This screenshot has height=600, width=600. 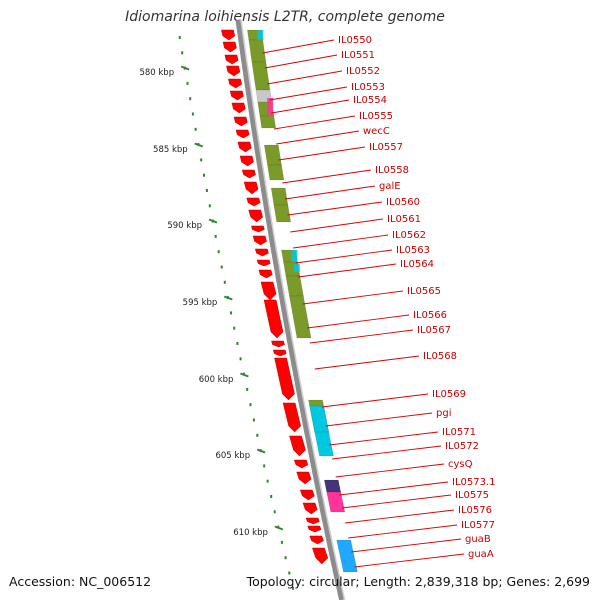 I want to click on gene-label: IL0569, so click(x=449, y=394).